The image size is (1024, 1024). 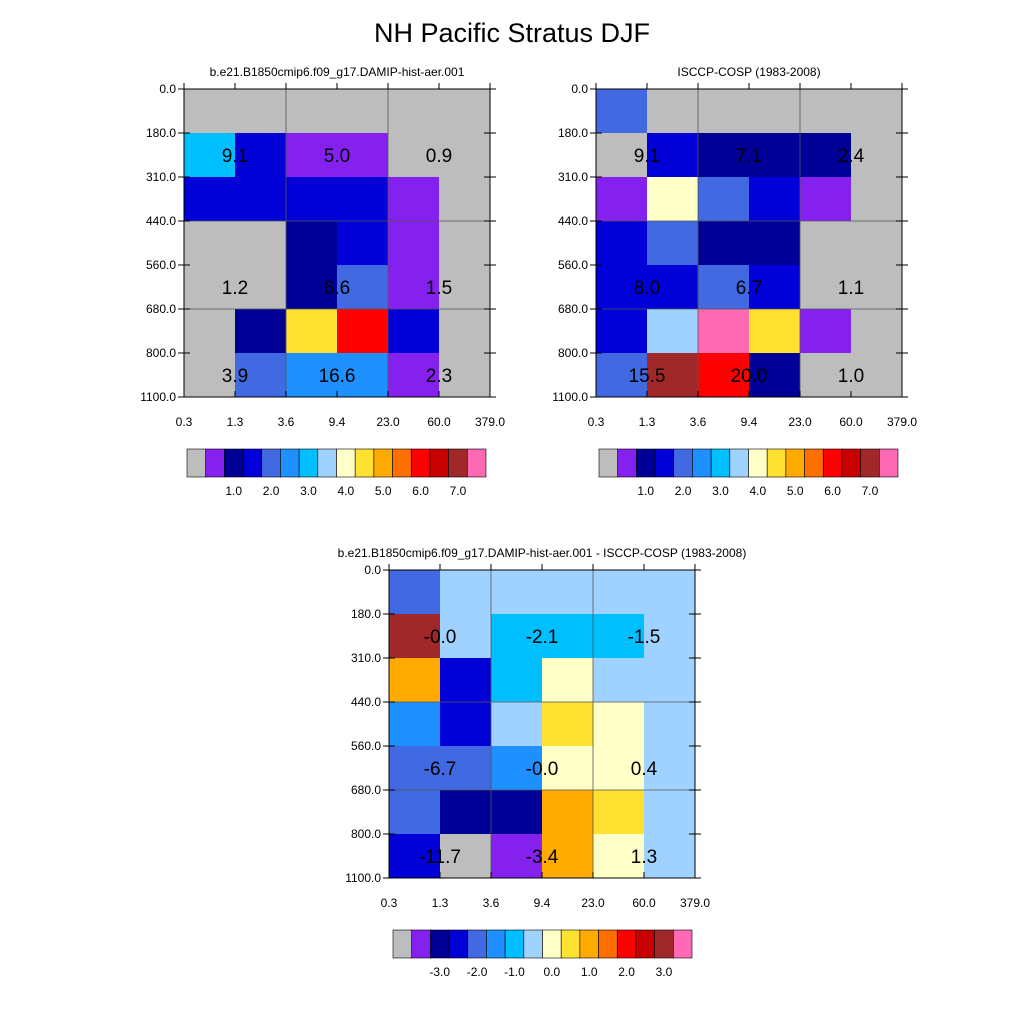 I want to click on colorbar-label: 1.0, so click(x=645, y=491).